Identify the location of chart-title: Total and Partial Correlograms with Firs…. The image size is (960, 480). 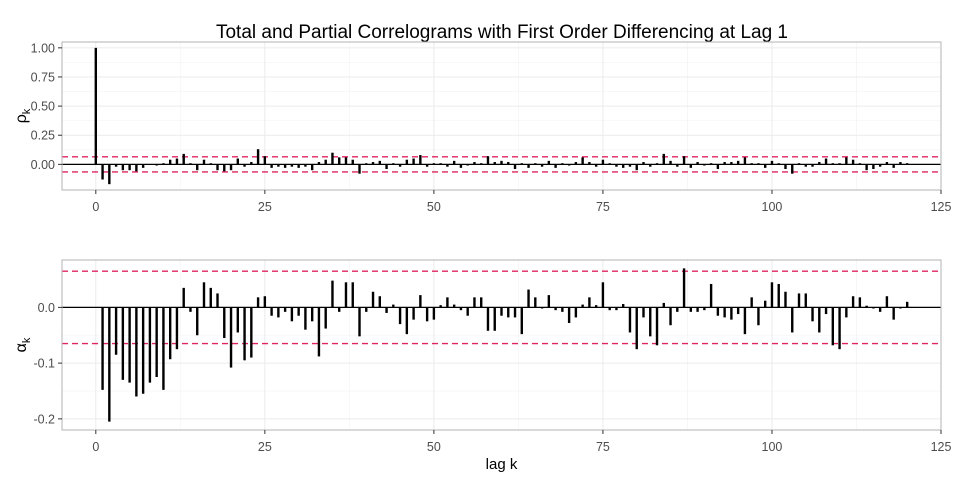
(502, 32).